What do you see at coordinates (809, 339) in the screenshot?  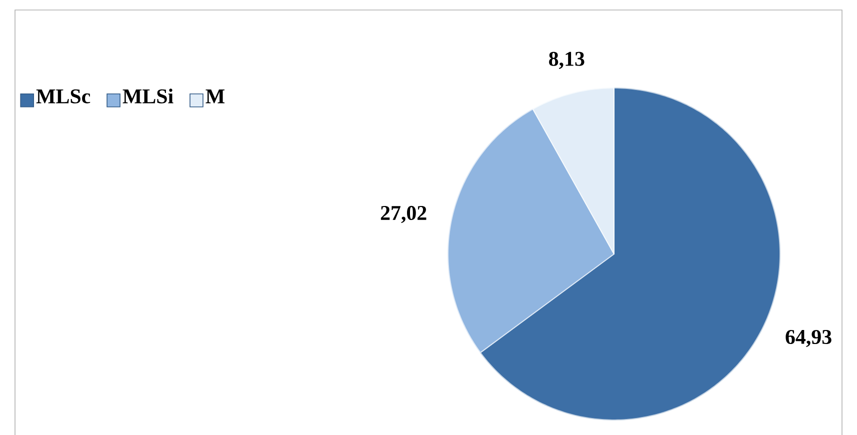 I see `data-label: 64,93` at bounding box center [809, 339].